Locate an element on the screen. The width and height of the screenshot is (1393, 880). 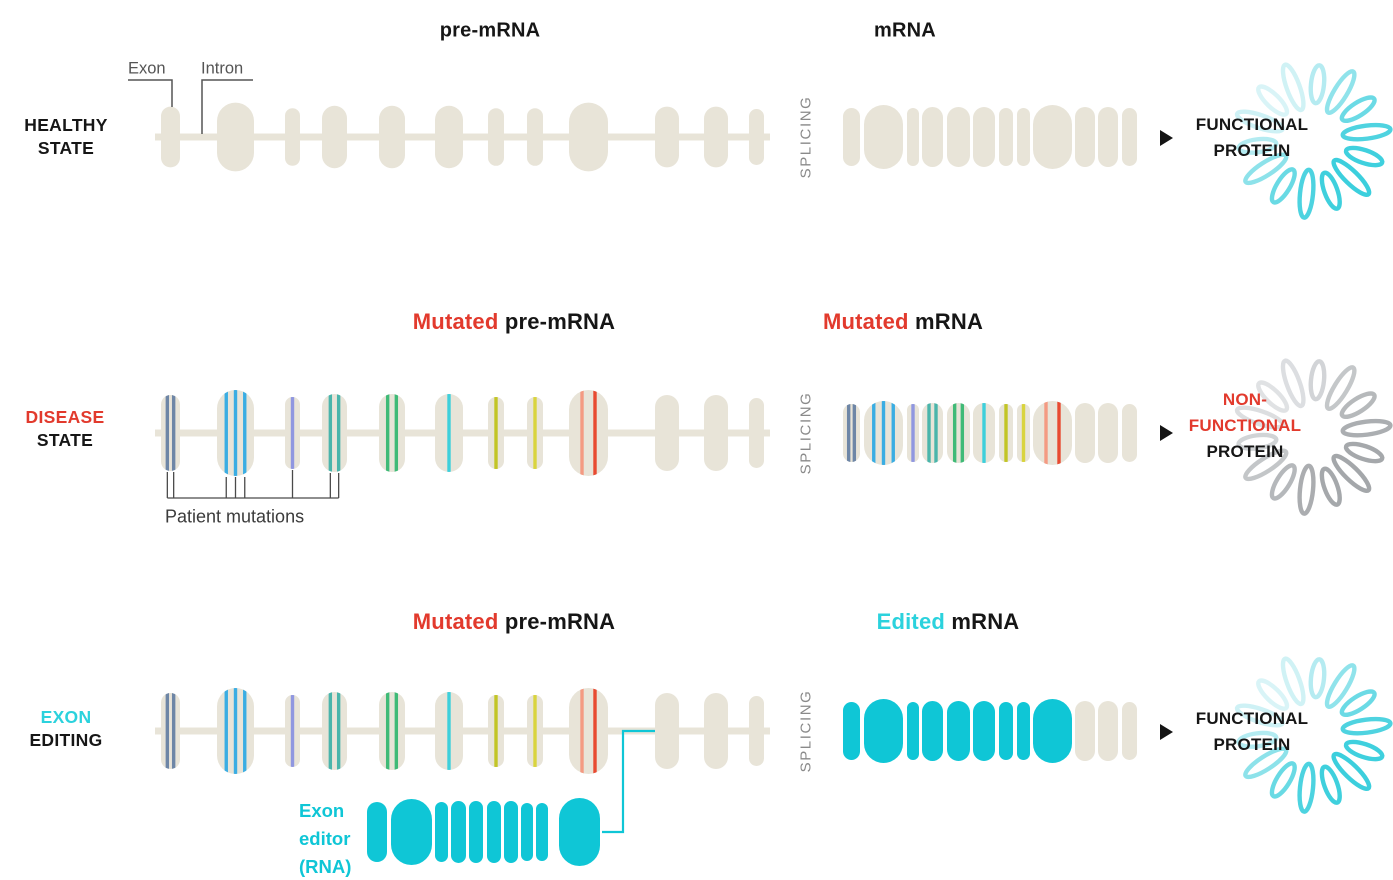
label-line: NON- is located at coordinates (1245, 399).